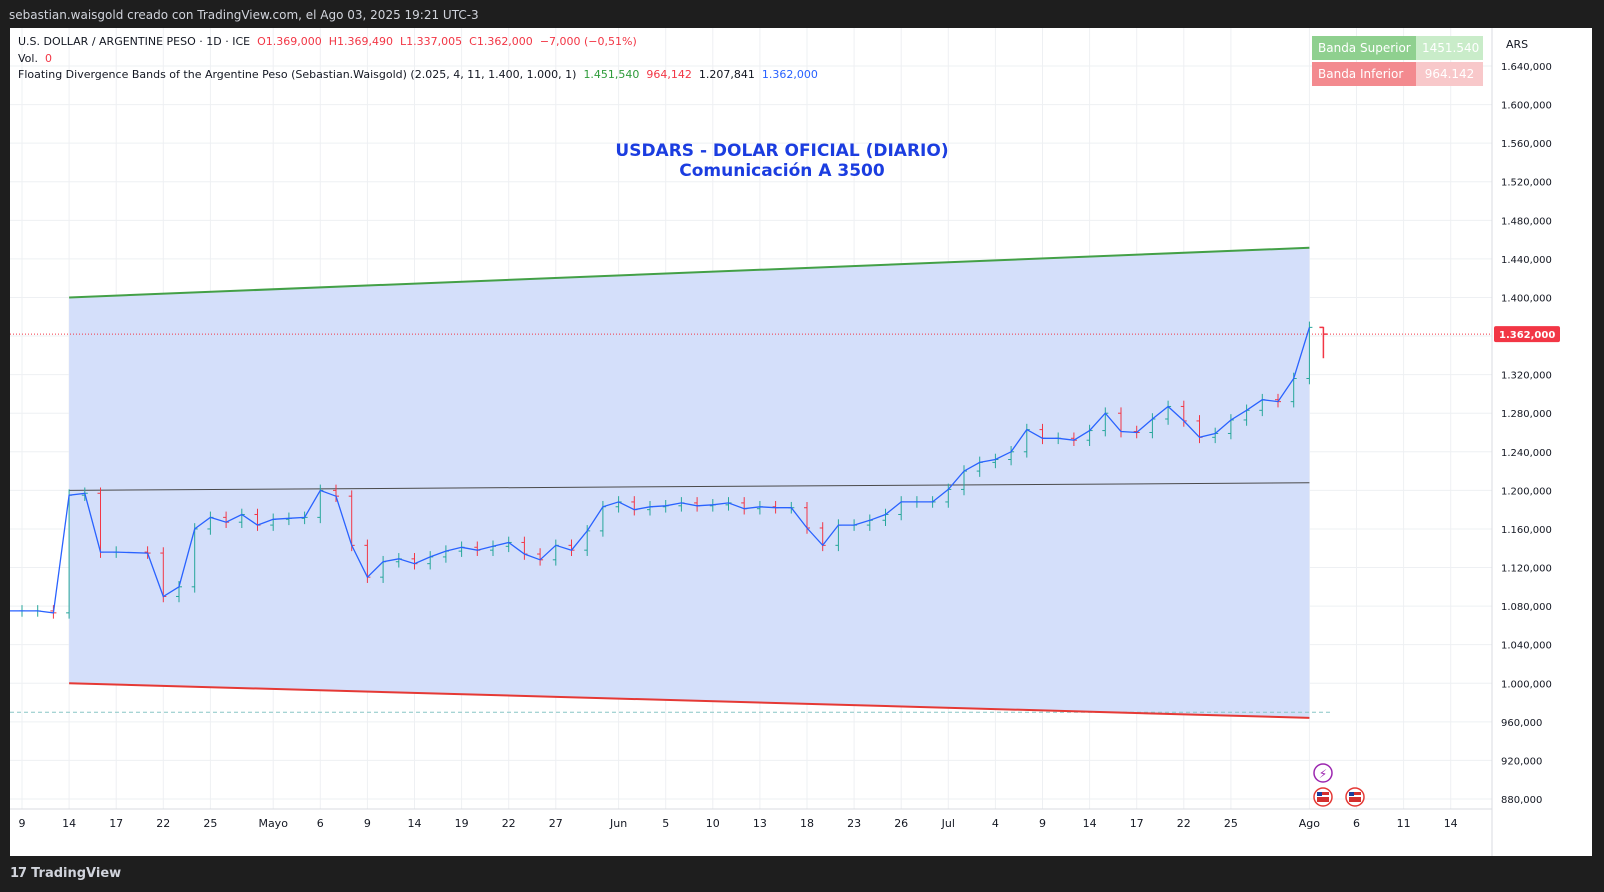 Image resolution: width=1604 pixels, height=892 pixels. I want to click on upper-band-line, so click(689, 272).